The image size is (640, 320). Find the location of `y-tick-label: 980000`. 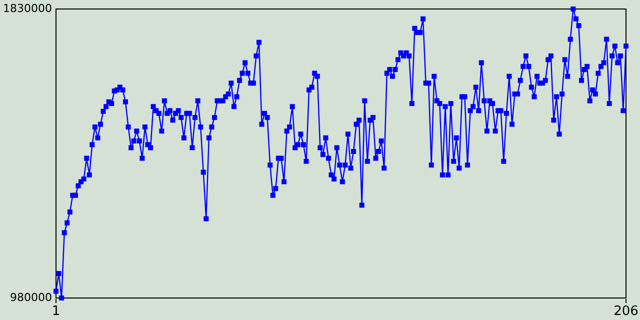

y-tick-label: 980000 is located at coordinates (31, 297).